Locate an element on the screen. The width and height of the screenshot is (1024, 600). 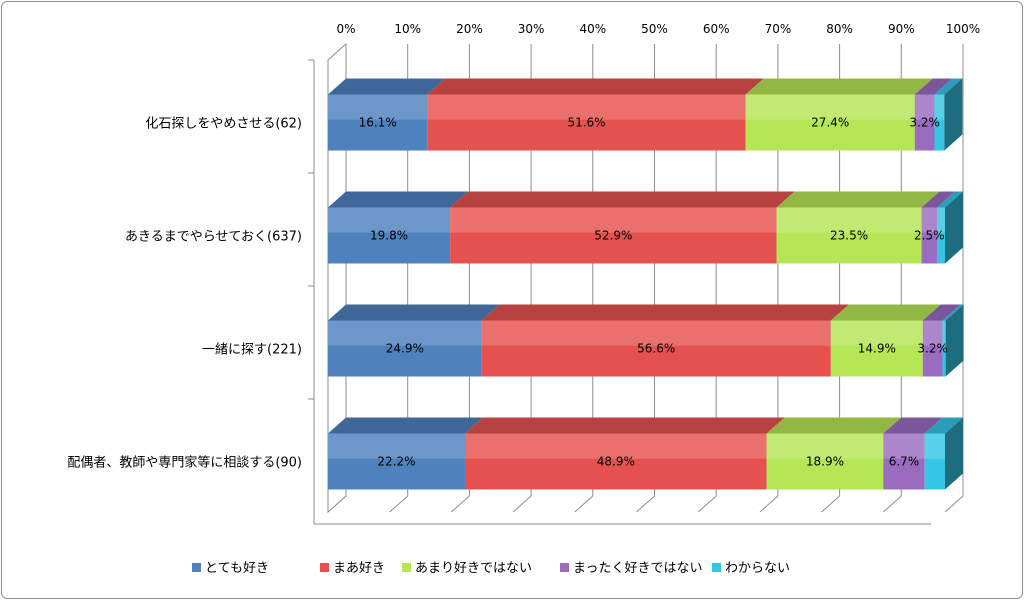
data-label: 6.7% is located at coordinates (904, 462).